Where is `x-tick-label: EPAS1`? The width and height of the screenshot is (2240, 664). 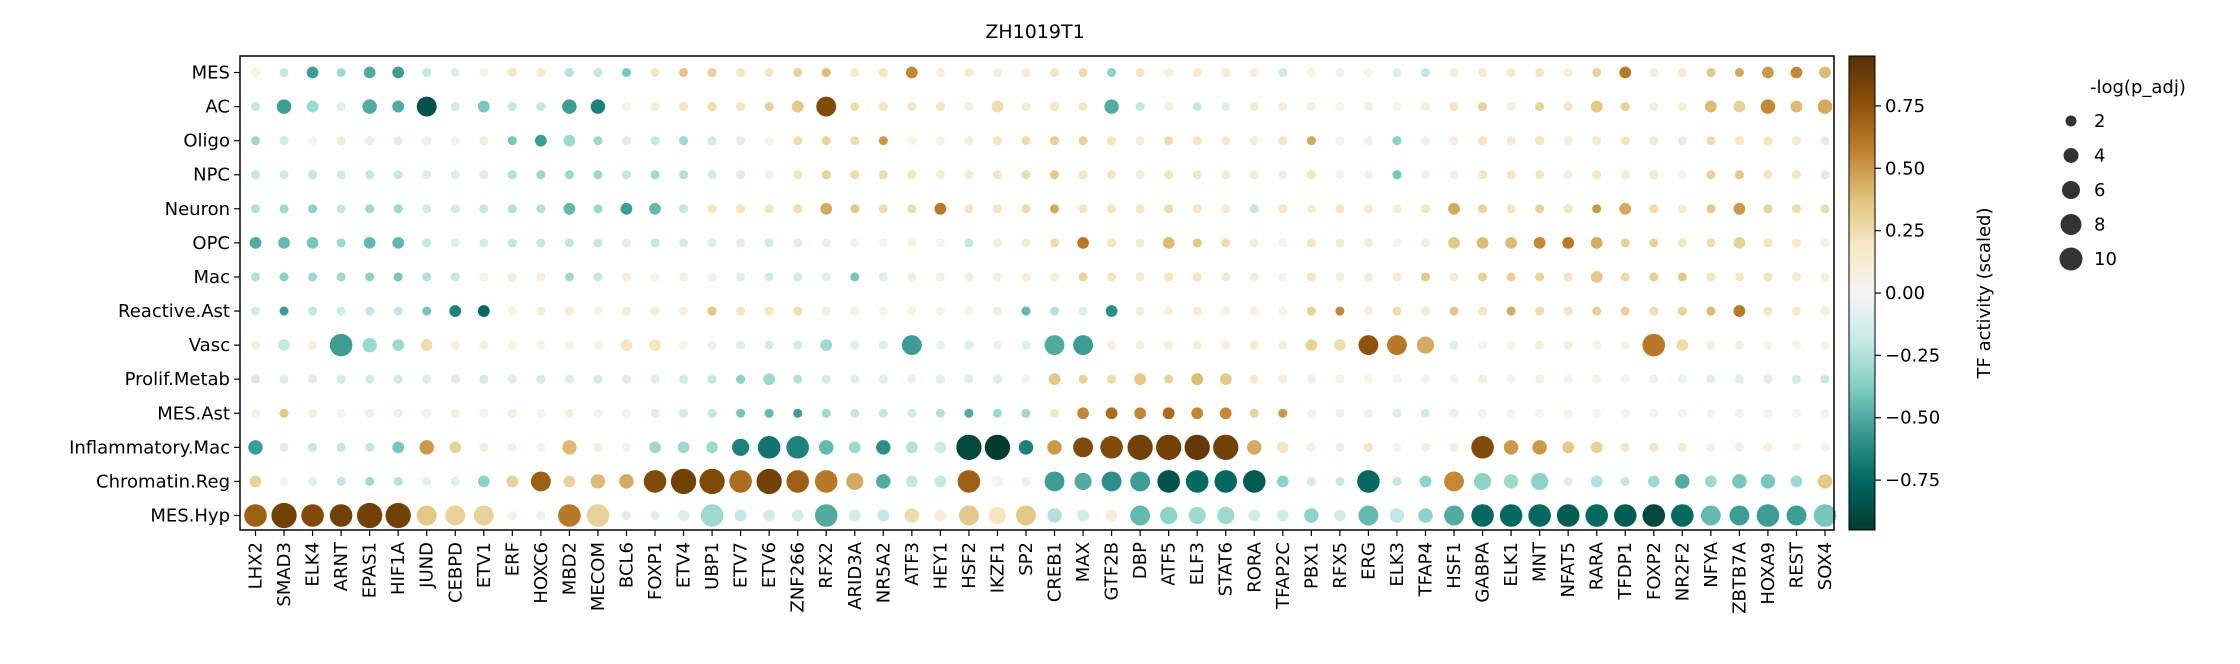
x-tick-label: EPAS1 is located at coordinates (370, 570).